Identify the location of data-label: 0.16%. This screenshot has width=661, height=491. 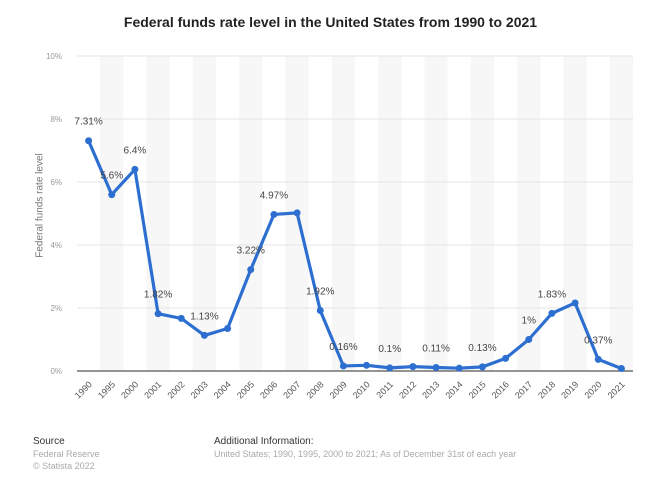
(343, 347).